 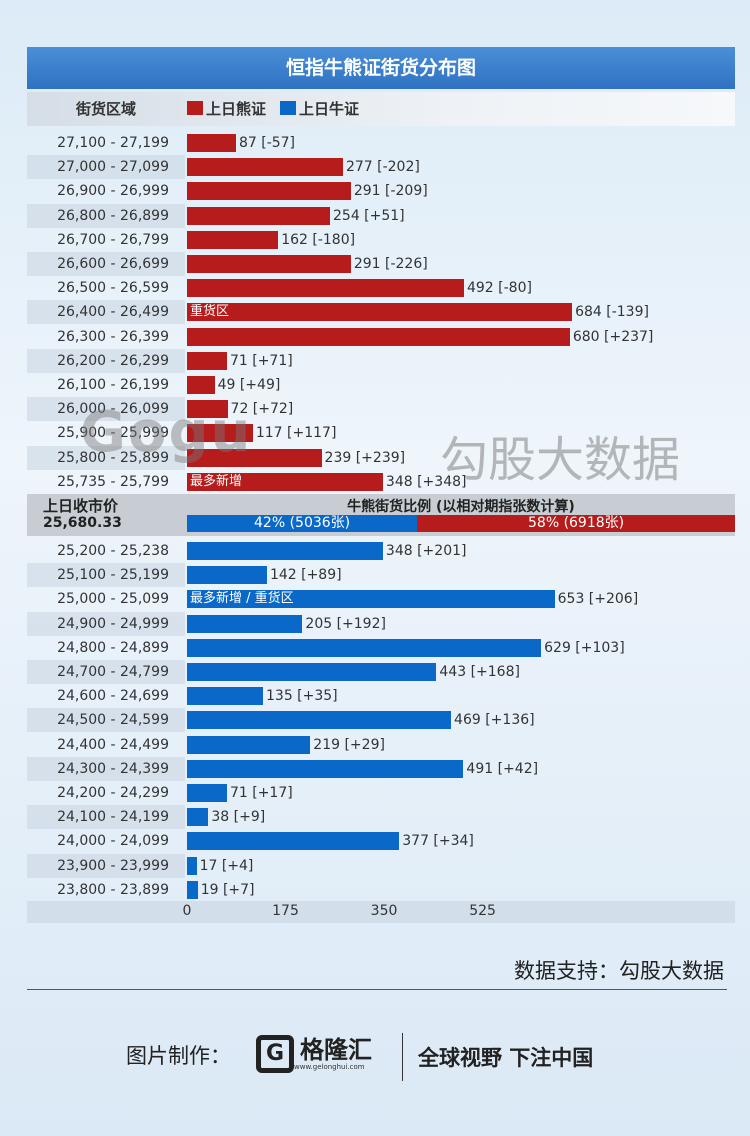 I want to click on bull-ratio-segment: 42% (5036张), so click(x=302, y=523).